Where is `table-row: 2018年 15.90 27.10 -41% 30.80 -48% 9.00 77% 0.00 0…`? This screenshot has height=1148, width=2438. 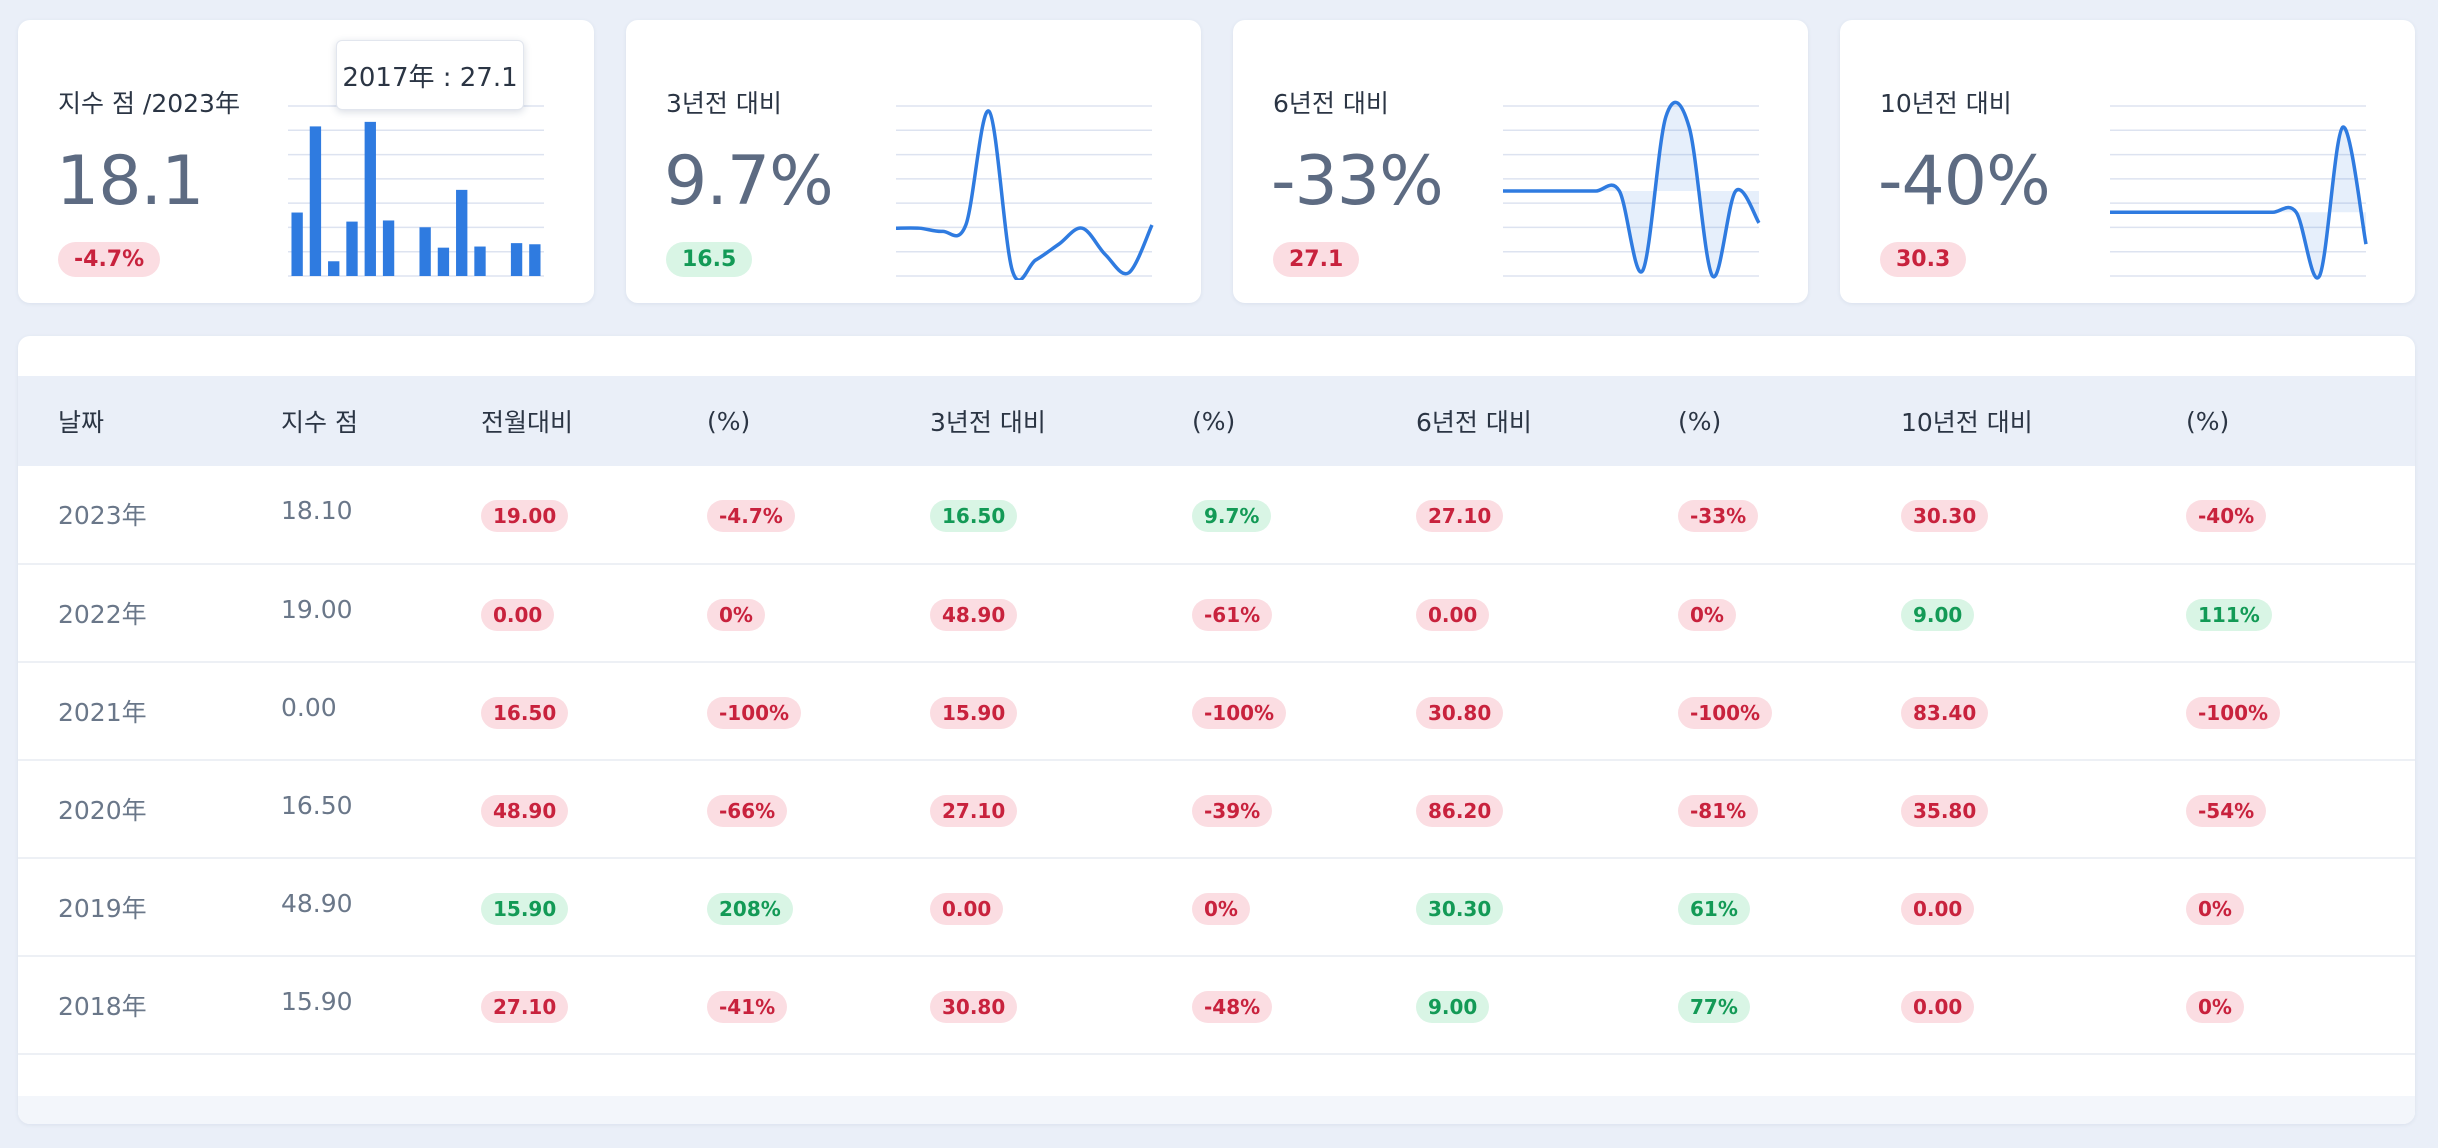 table-row: 2018年 15.90 27.10 -41% 30.80 -48% 9.00 77% 0.00 0… is located at coordinates (1216, 1005).